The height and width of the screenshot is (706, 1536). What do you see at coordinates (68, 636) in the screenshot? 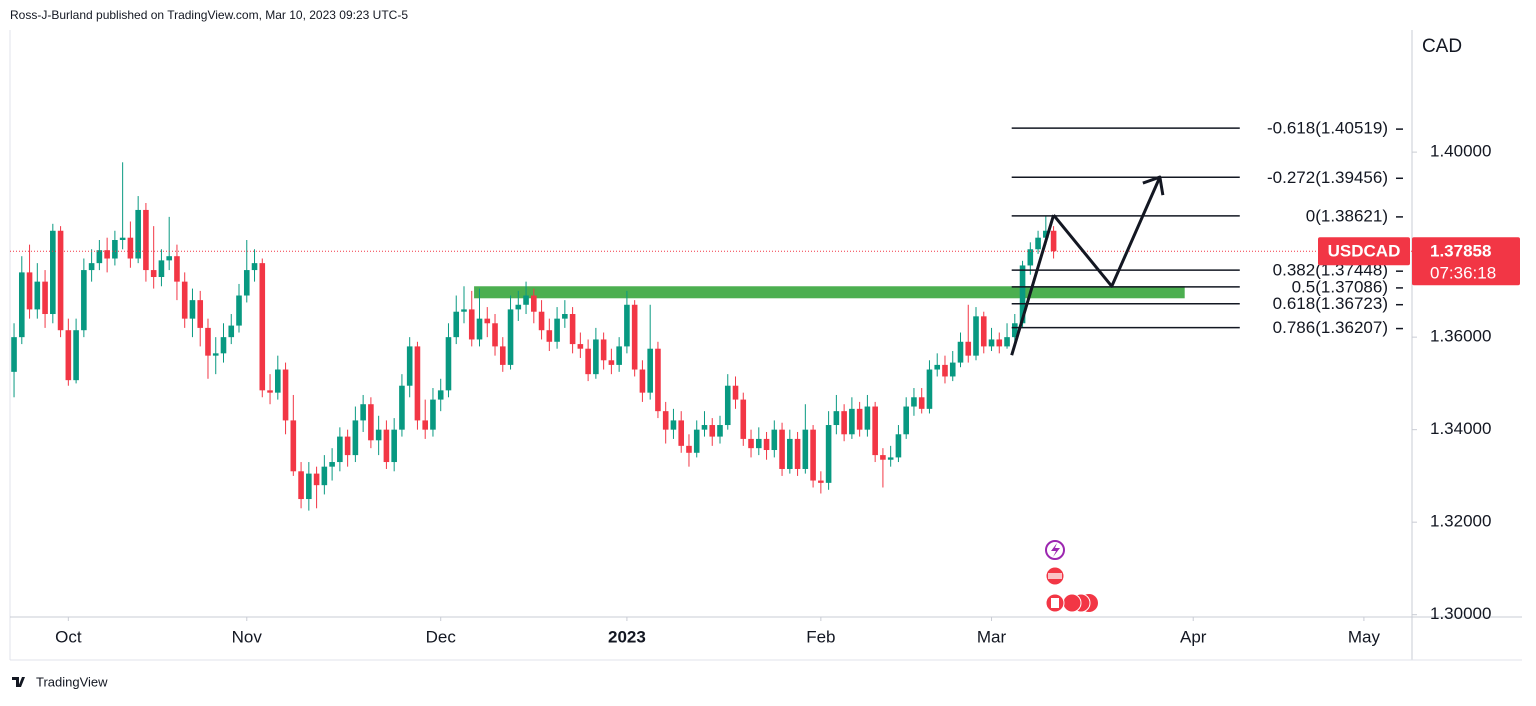
I see `x-tick-label: Oct` at bounding box center [68, 636].